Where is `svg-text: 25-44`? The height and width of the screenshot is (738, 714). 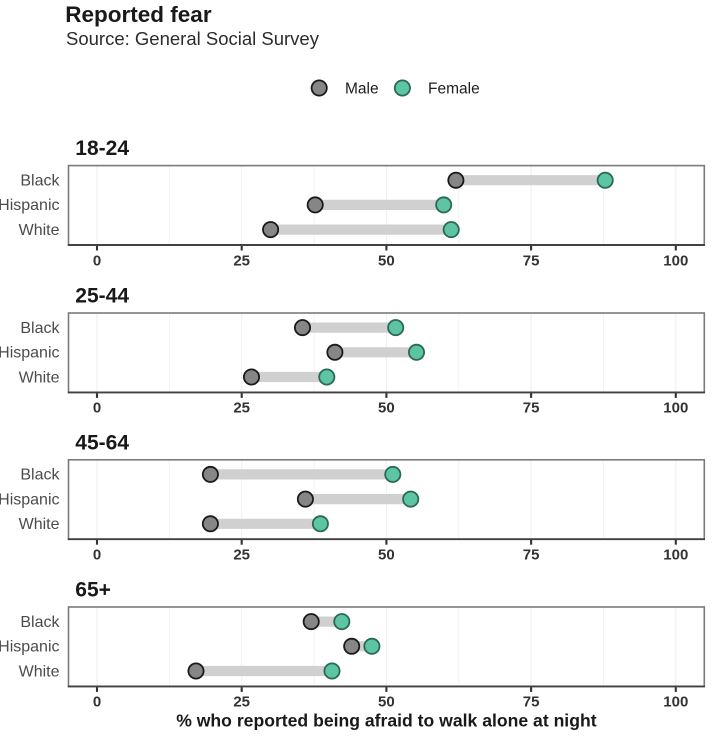 svg-text: 25-44 is located at coordinates (102, 296).